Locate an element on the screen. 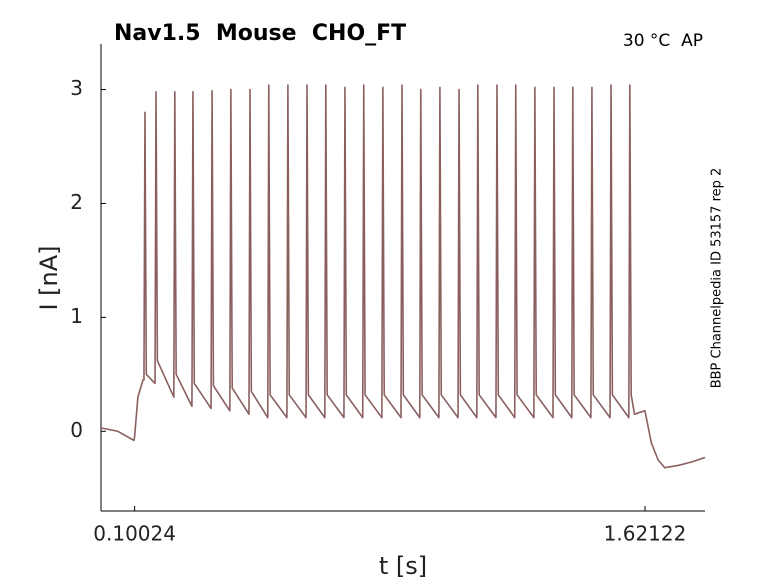 Image resolution: width=778 pixels, height=583 pixels. y-tick-label: 1 is located at coordinates (76, 316).